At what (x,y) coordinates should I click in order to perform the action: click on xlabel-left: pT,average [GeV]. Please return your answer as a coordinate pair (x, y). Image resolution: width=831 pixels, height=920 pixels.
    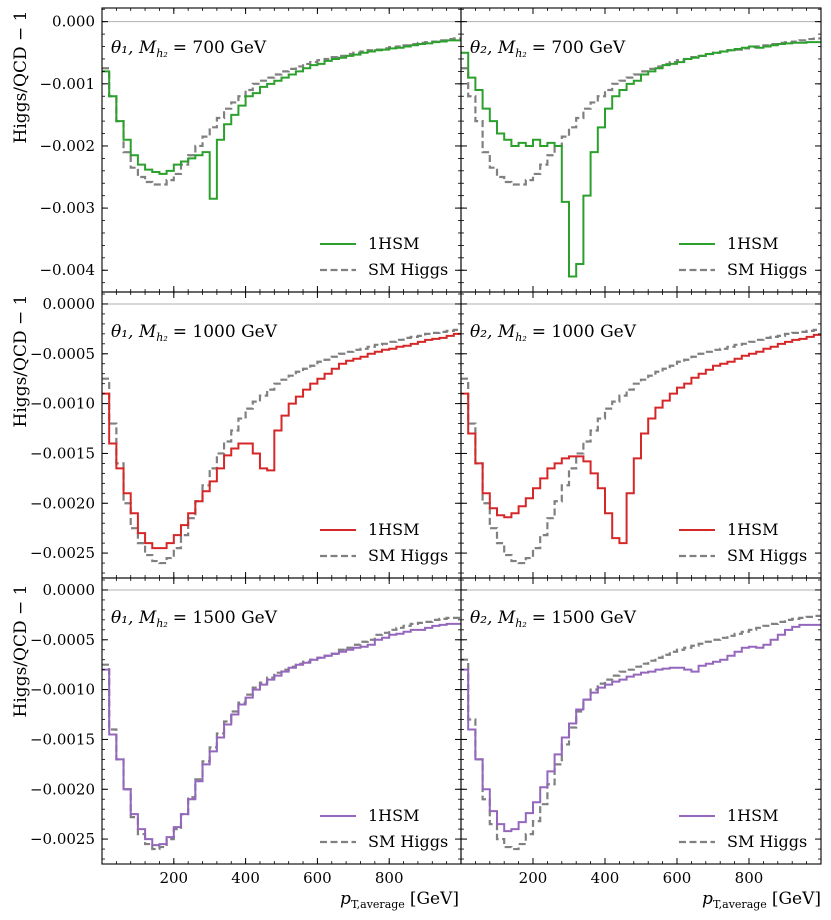
    Looking at the image, I should click on (399, 900).